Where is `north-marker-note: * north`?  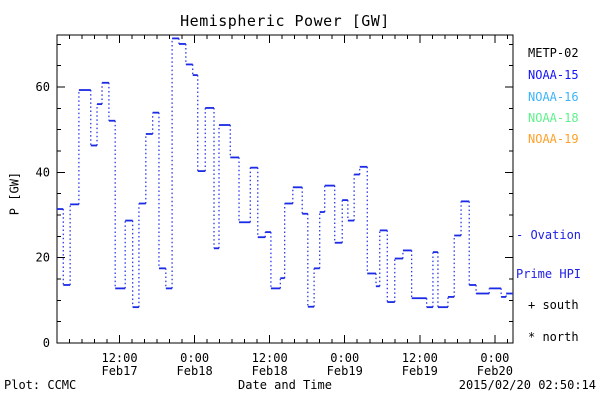 north-marker-note: * north is located at coordinates (553, 337).